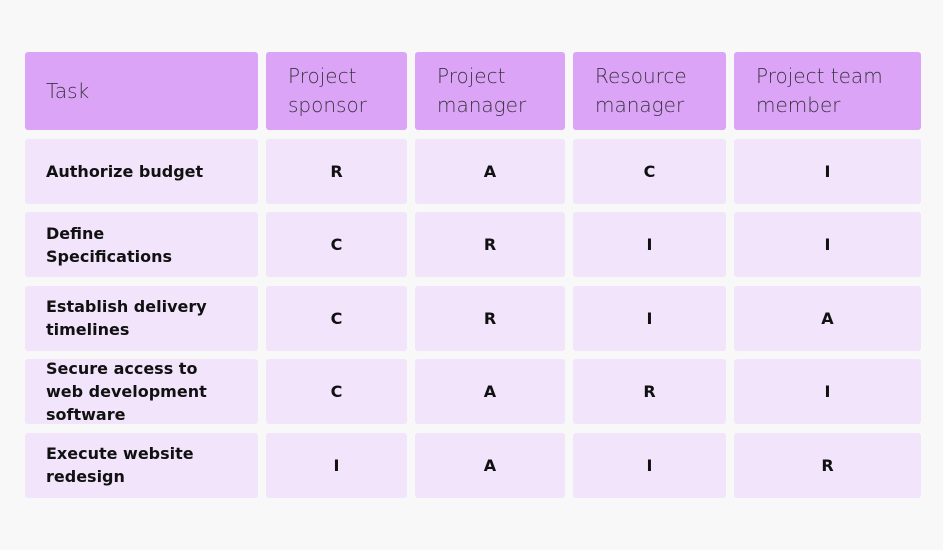 Image resolution: width=943 pixels, height=550 pixels. Describe the element at coordinates (120, 465) in the screenshot. I see `task-cell-text: Execute website redesign` at that location.